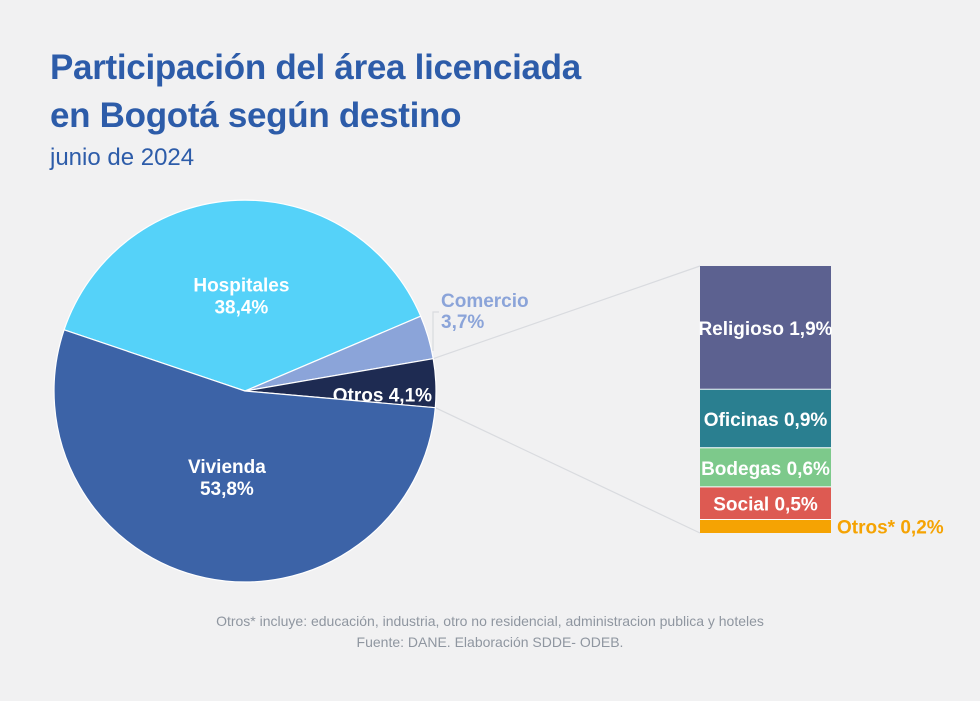 The width and height of the screenshot is (980, 701). I want to click on connector-lines, so click(567, 399).